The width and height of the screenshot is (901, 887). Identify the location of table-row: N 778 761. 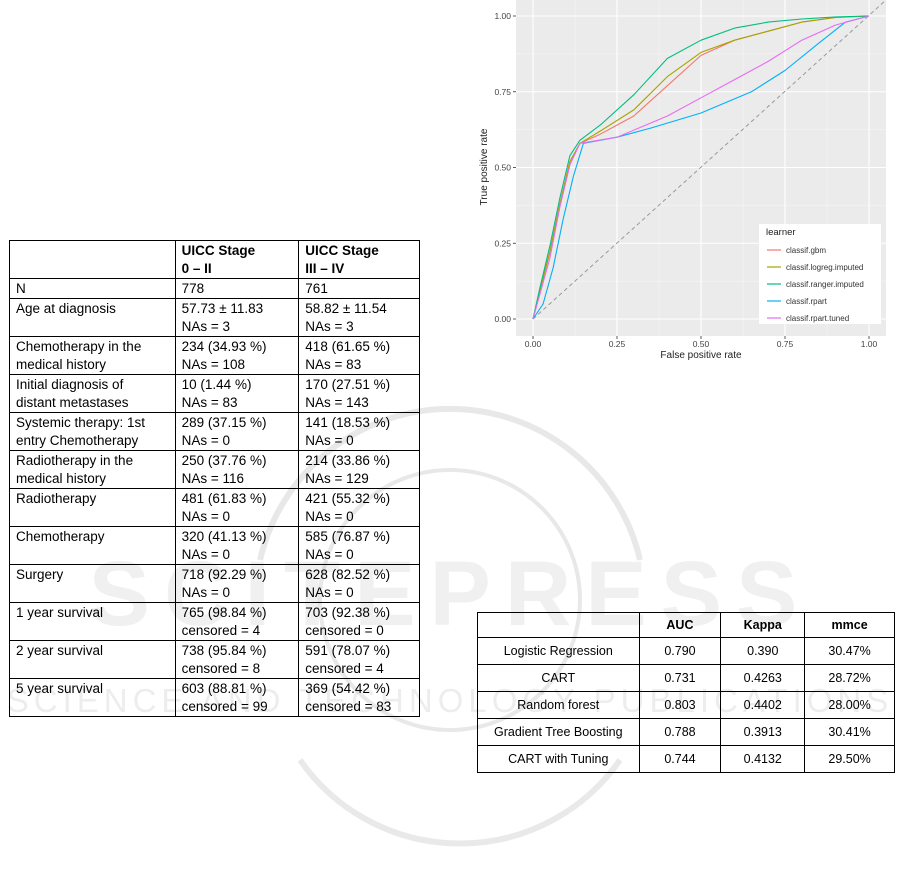
(214, 288).